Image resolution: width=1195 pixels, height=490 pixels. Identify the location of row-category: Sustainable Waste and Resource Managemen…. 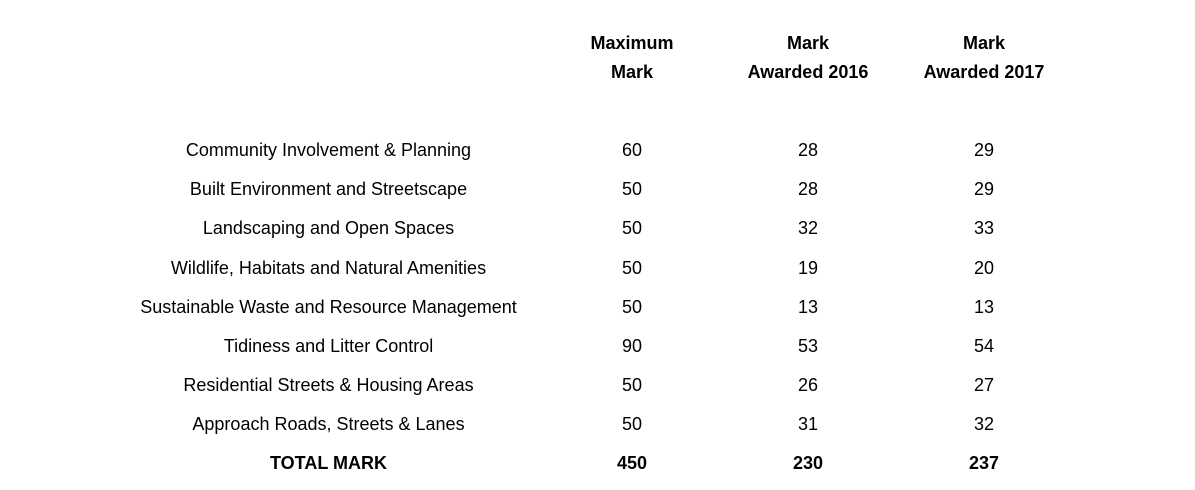
(328, 307).